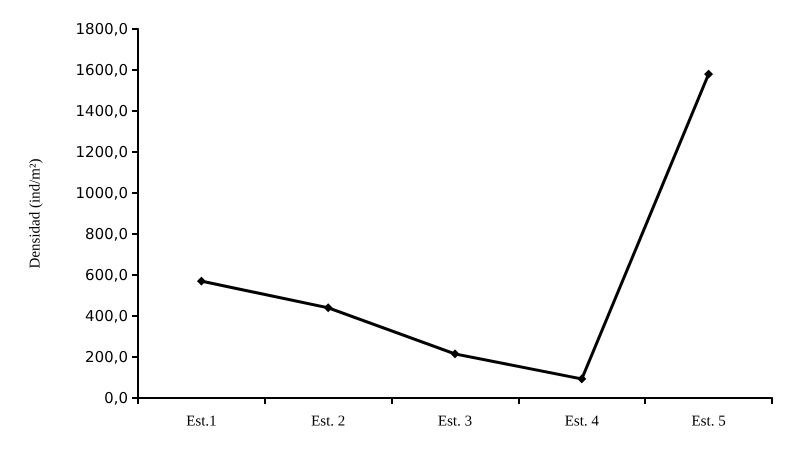 The image size is (792, 450). I want to click on y-tick-label: 1800,0, so click(102, 29).